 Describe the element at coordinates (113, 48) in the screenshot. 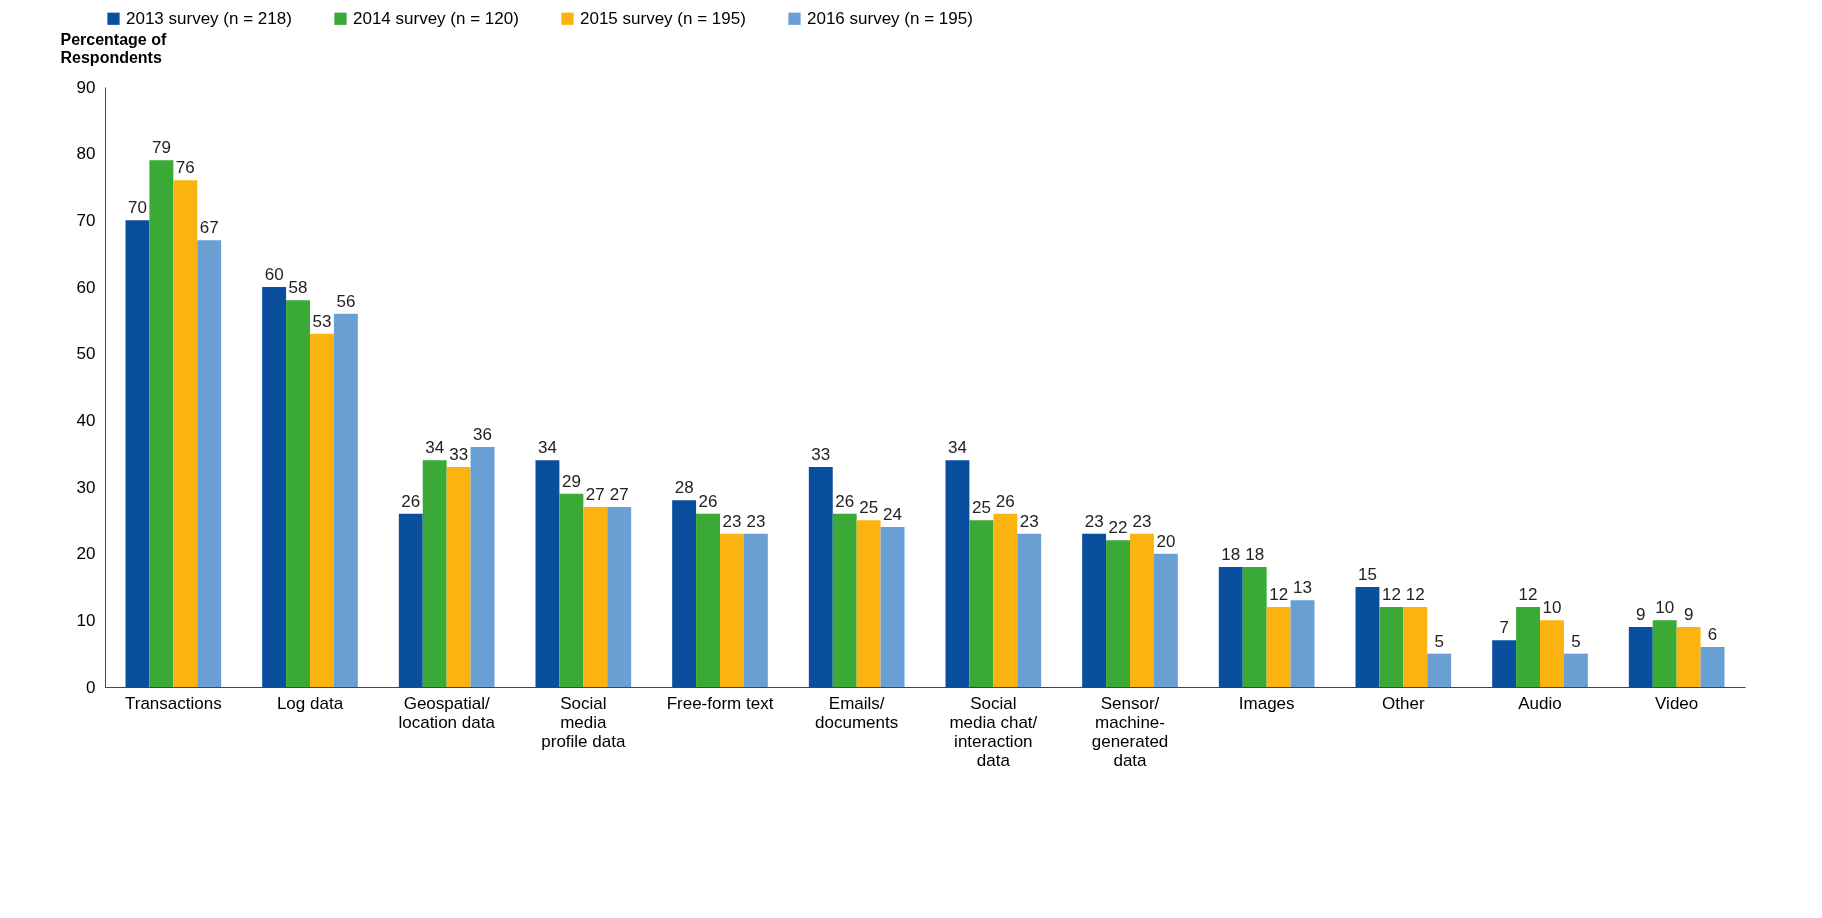

I see `y-axis-title: Percentage of Respondents` at that location.